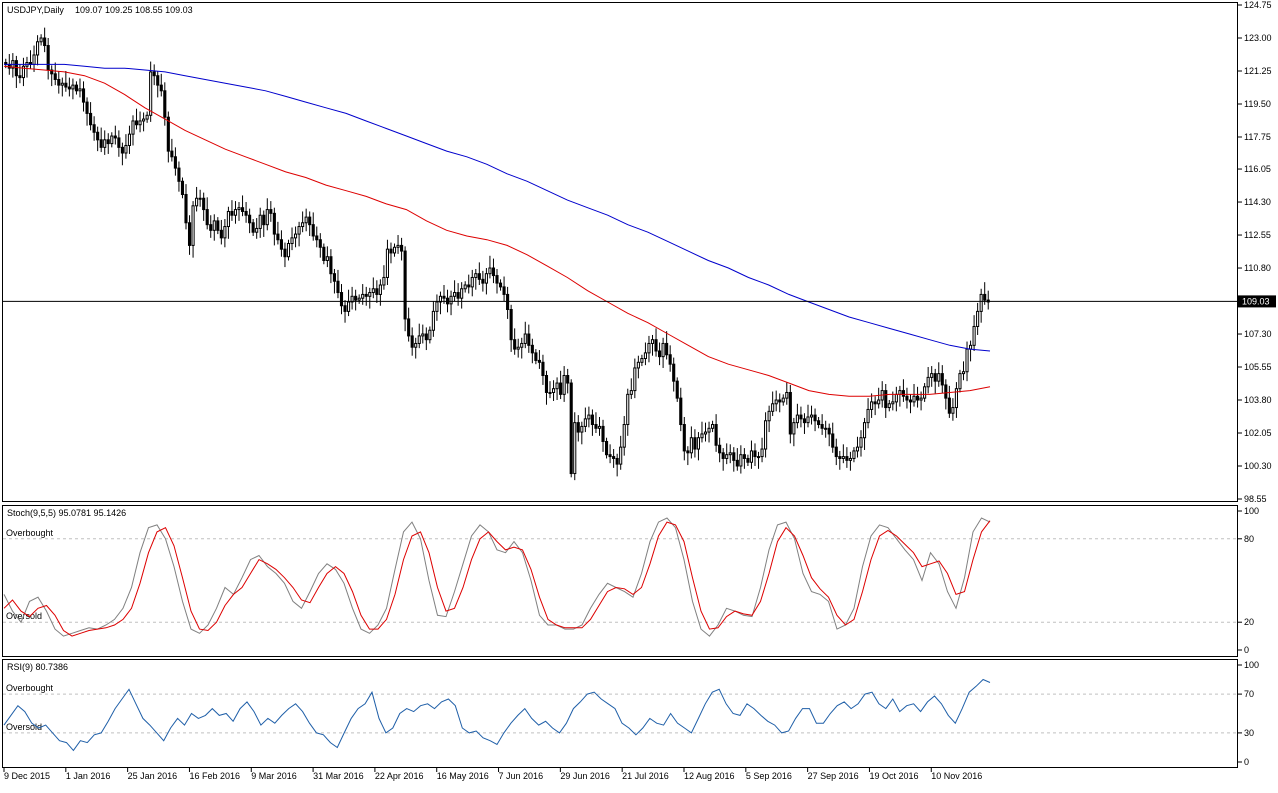 Image resolution: width=1278 pixels, height=793 pixels. Describe the element at coordinates (27, 776) in the screenshot. I see `x-tick-label: 9 Dec 2015` at that location.